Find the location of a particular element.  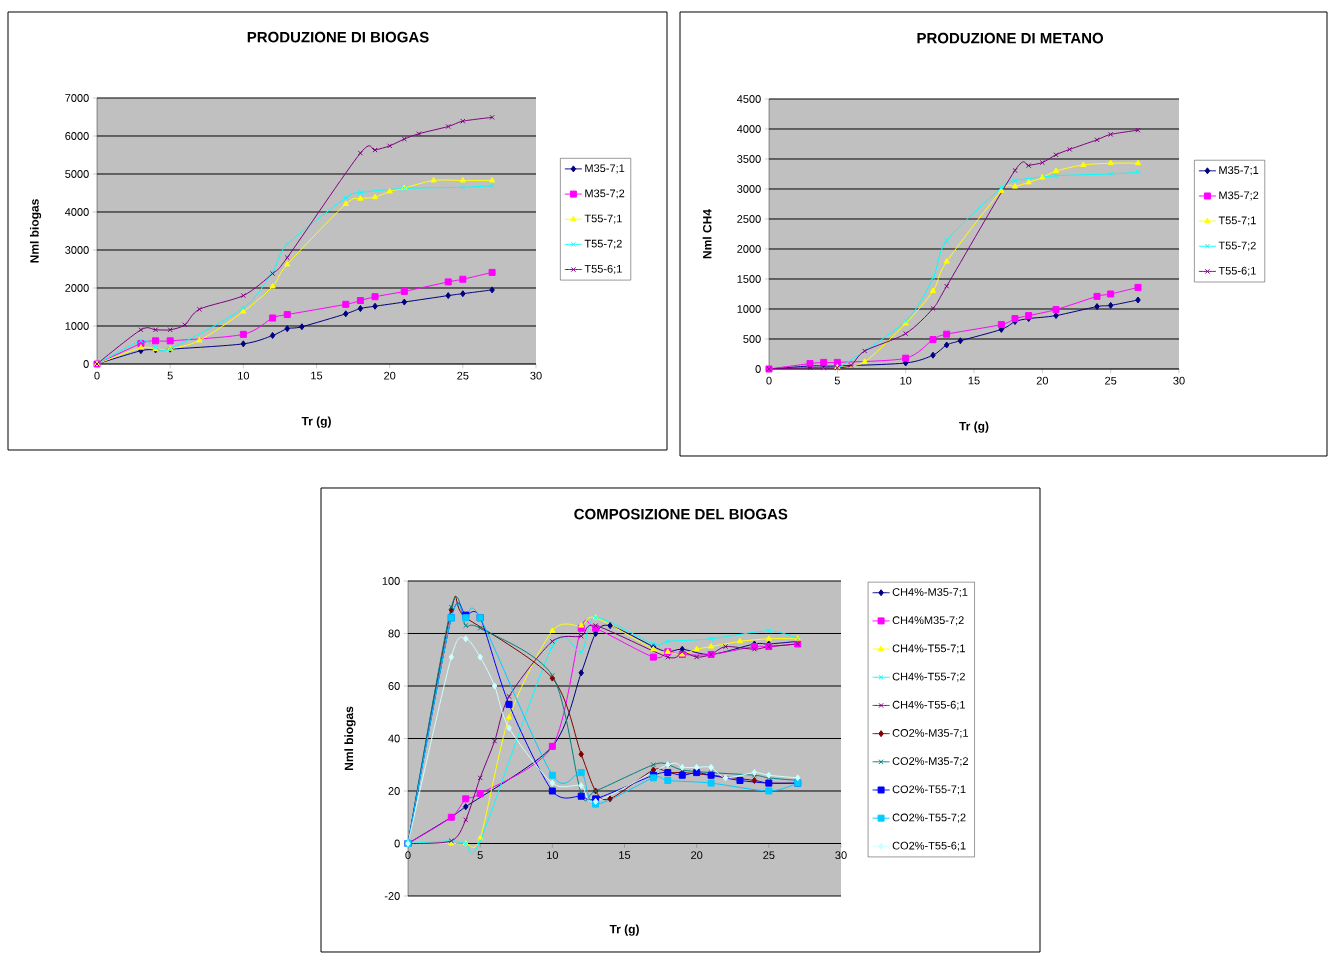

legend-label: CH4%-T55-7;1 is located at coordinates (928, 649).